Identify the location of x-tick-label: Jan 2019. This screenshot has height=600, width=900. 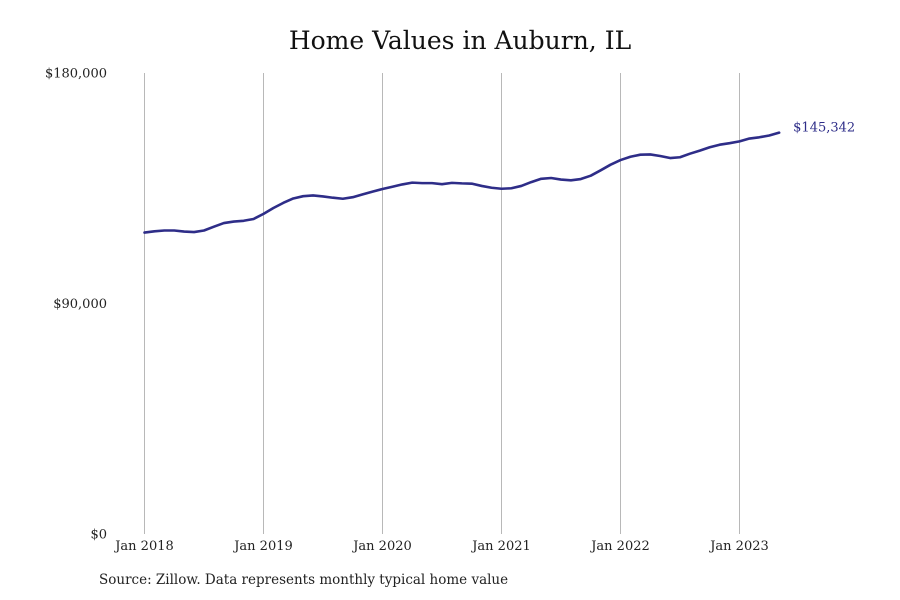
(262, 546).